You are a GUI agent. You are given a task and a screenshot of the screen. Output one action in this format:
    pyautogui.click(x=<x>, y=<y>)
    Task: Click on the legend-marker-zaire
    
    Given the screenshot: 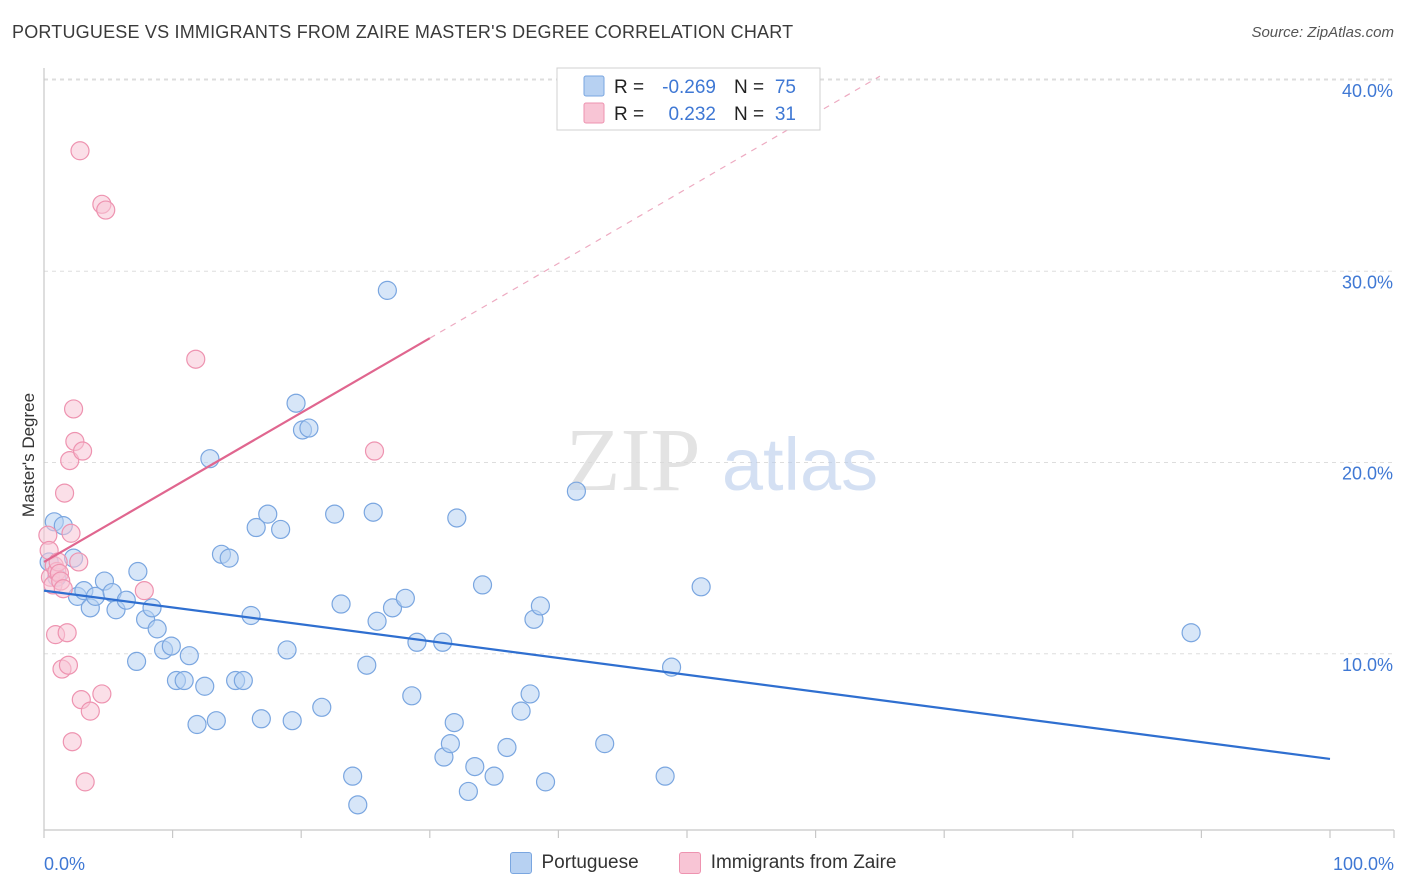 What is the action you would take?
    pyautogui.click(x=689, y=863)
    